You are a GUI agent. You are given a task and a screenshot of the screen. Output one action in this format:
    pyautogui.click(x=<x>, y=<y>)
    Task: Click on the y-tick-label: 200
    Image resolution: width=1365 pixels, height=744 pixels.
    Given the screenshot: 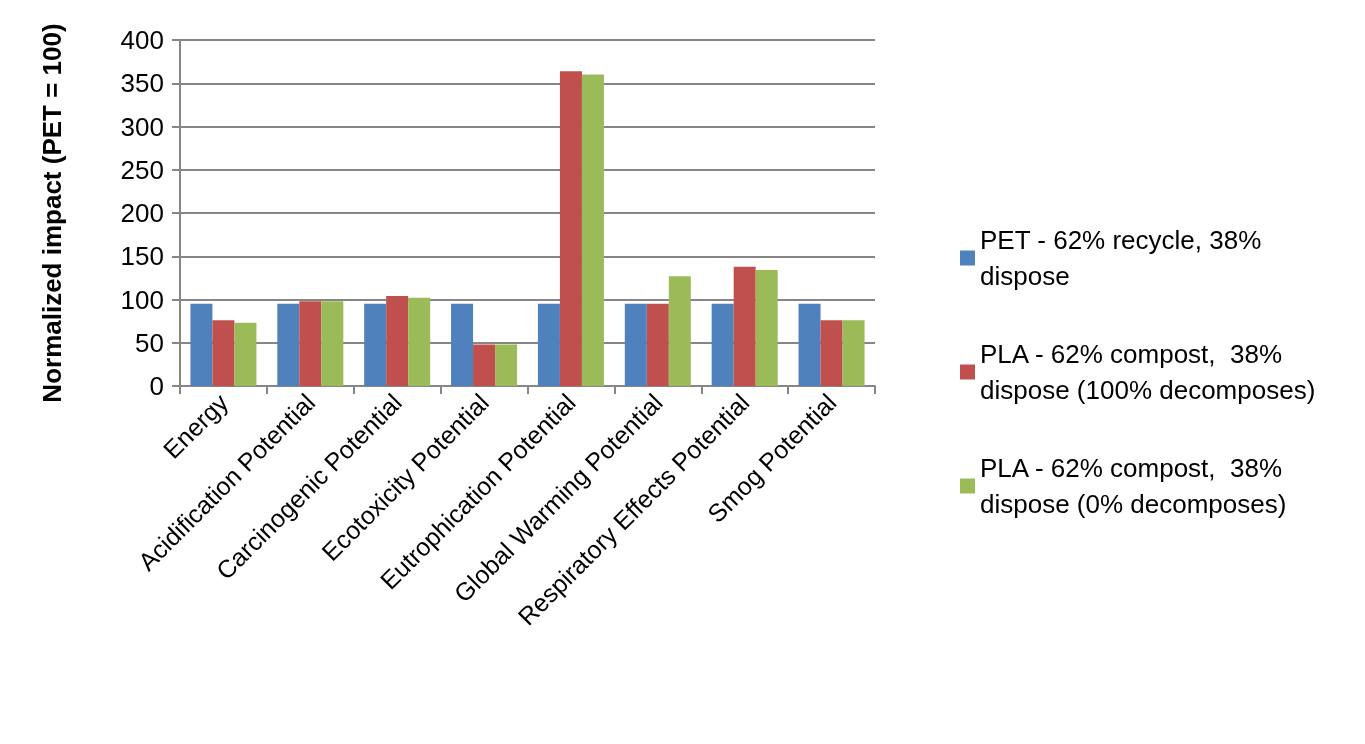 What is the action you would take?
    pyautogui.click(x=142, y=213)
    